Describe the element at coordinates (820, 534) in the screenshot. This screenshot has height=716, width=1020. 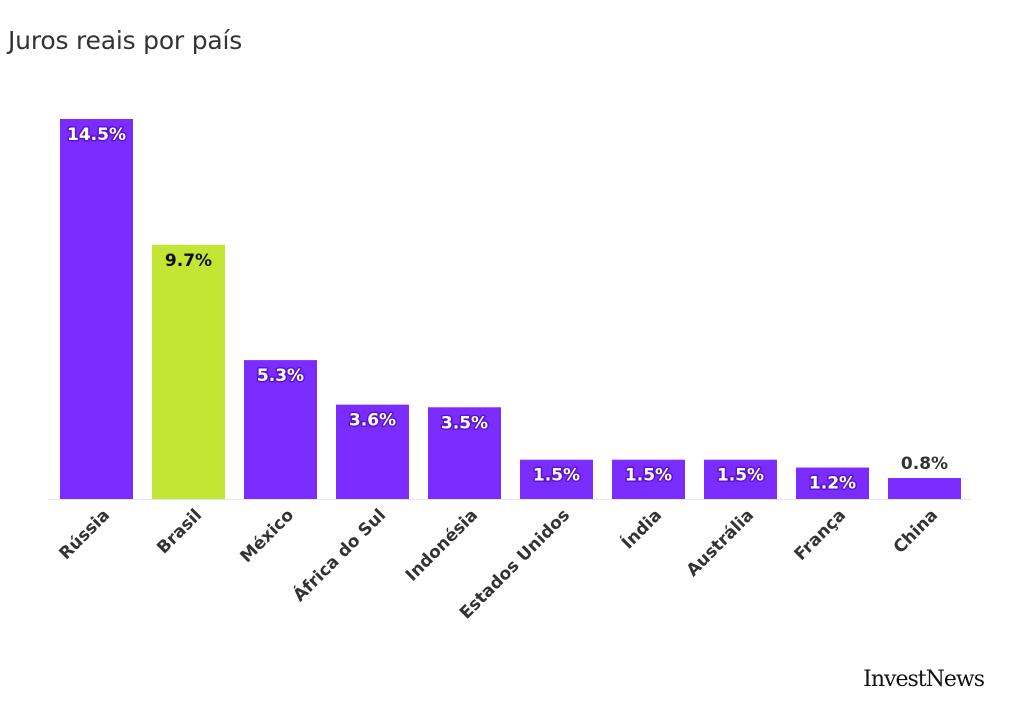
I see `x-tick-label: França` at that location.